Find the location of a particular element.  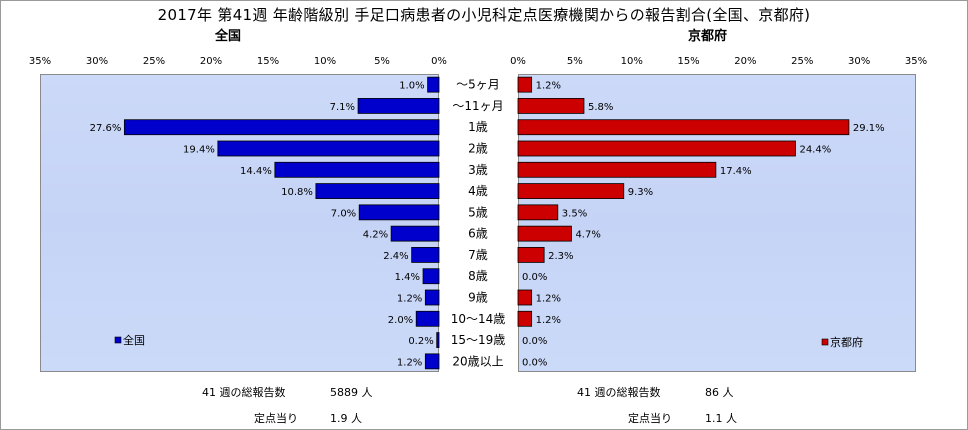

legend-label-kyoto: 京都府 is located at coordinates (846, 342).